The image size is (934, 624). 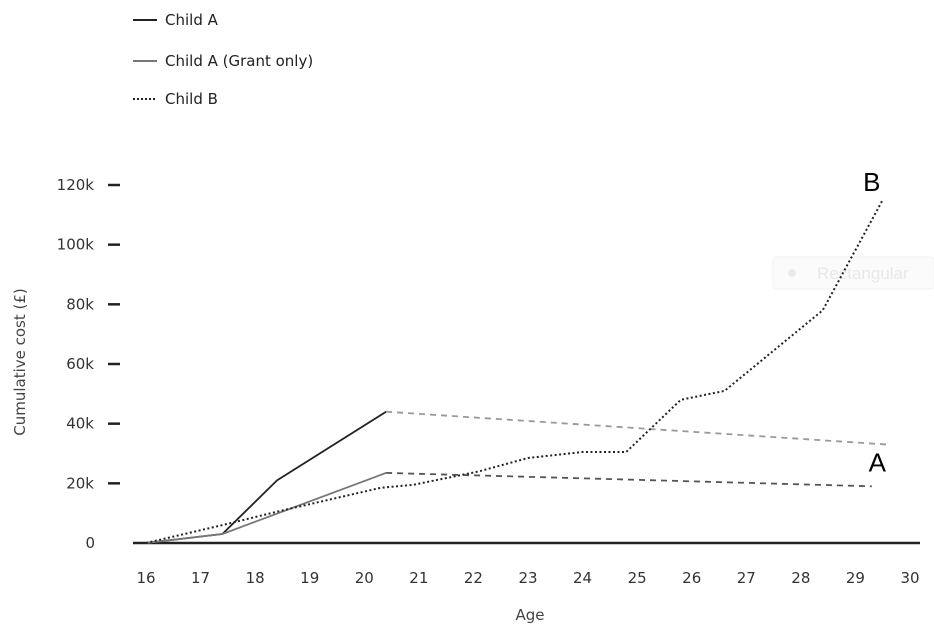 What do you see at coordinates (582, 578) in the screenshot?
I see `x-tick-label: 24` at bounding box center [582, 578].